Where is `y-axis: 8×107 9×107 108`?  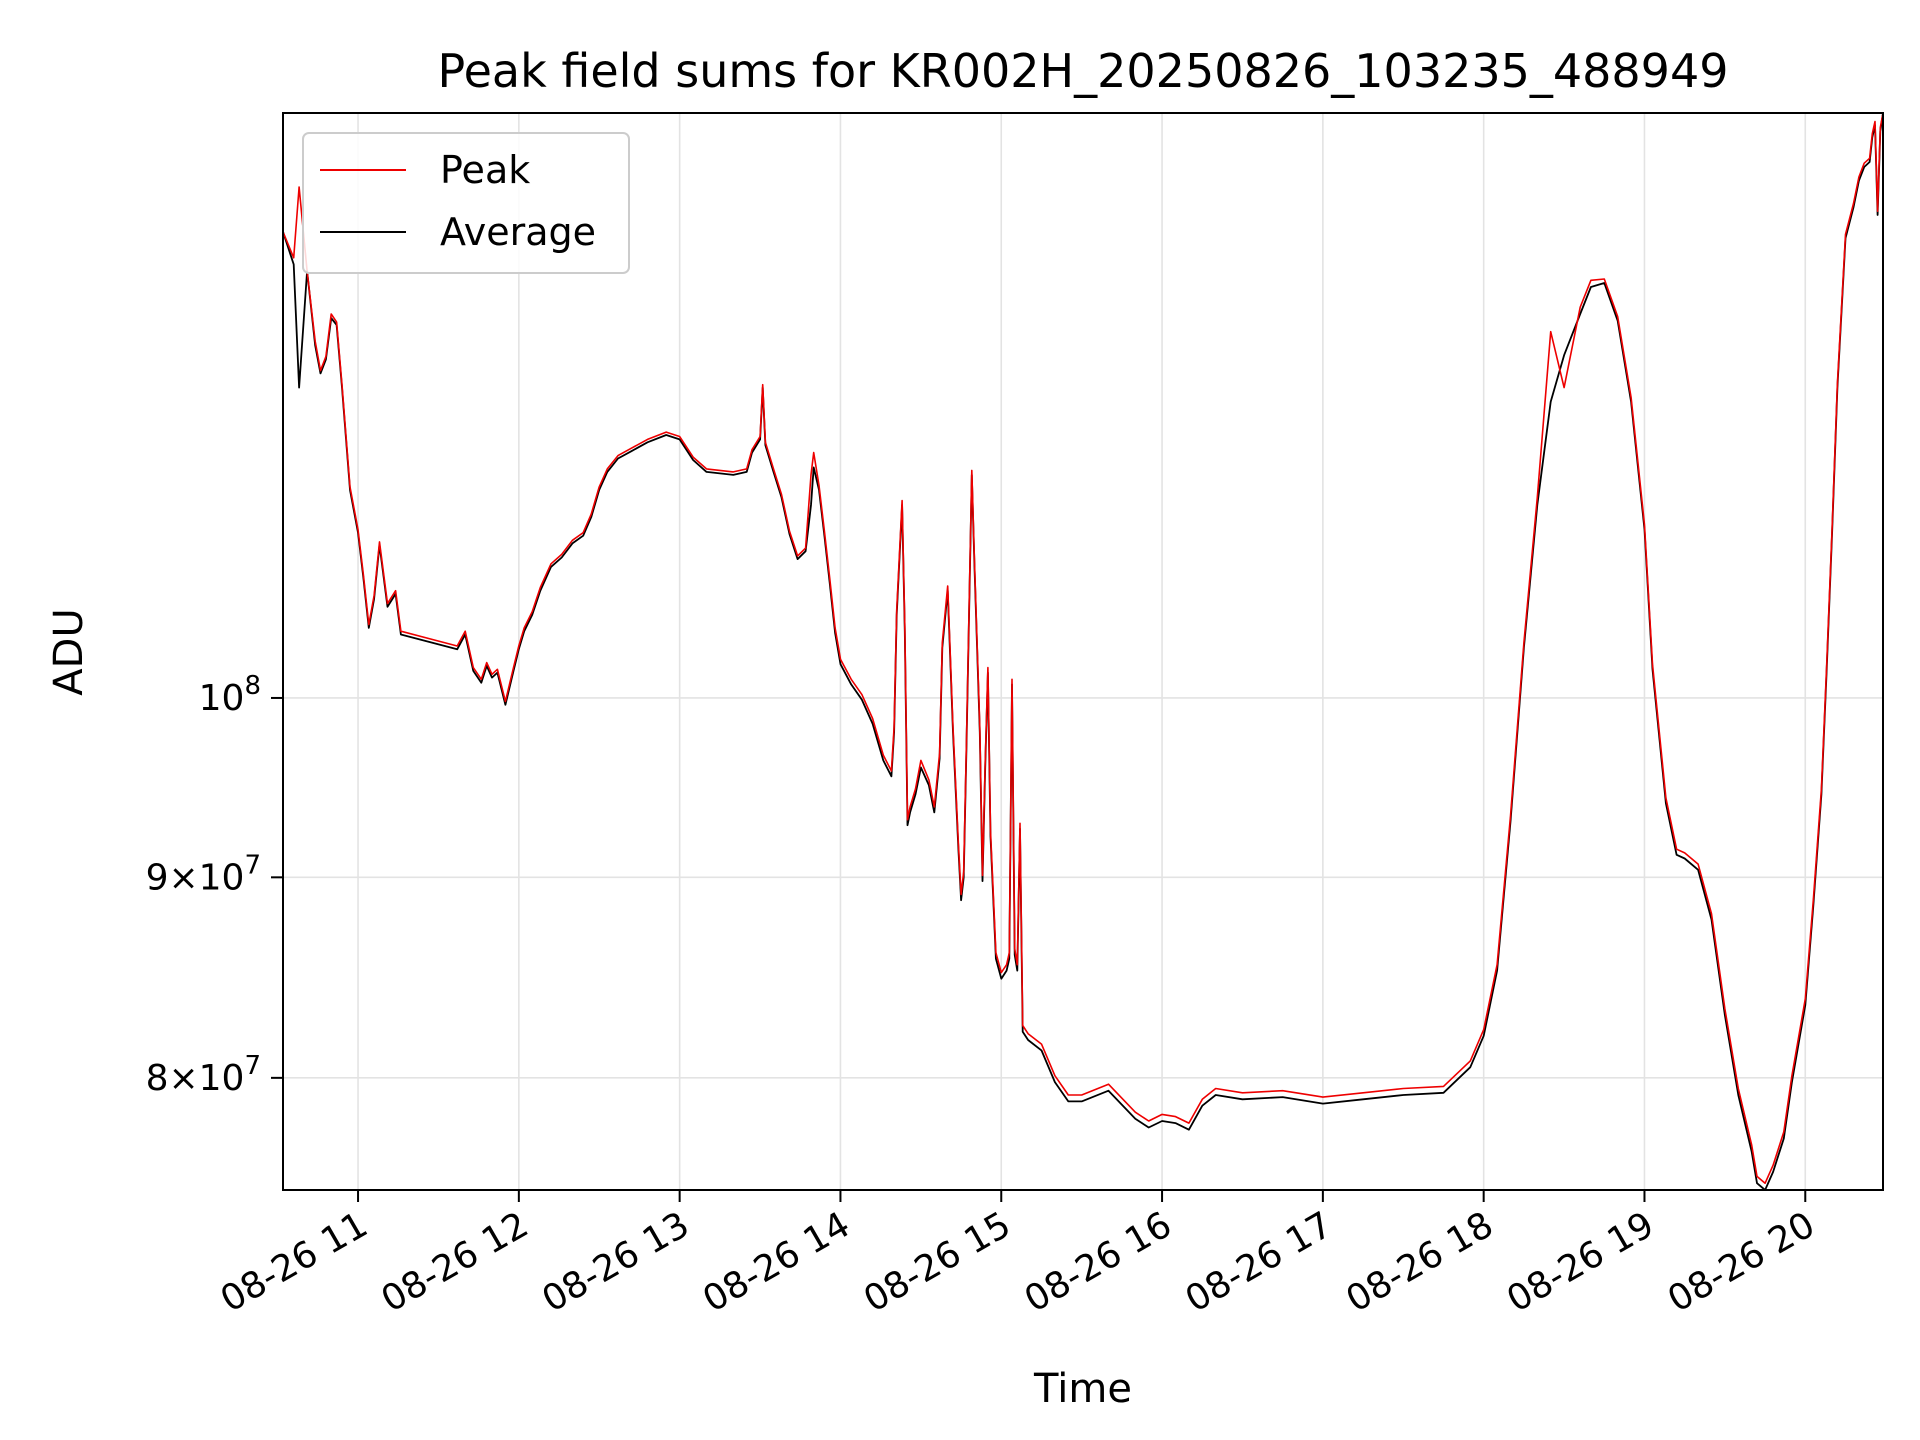 y-axis: 8×107 9×107 108 is located at coordinates (214, 885).